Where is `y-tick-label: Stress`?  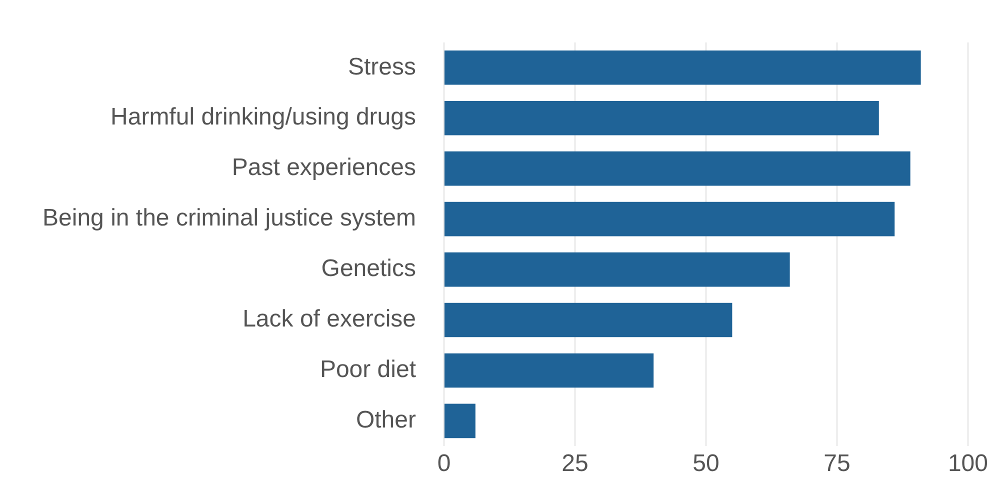 y-tick-label: Stress is located at coordinates (382, 66).